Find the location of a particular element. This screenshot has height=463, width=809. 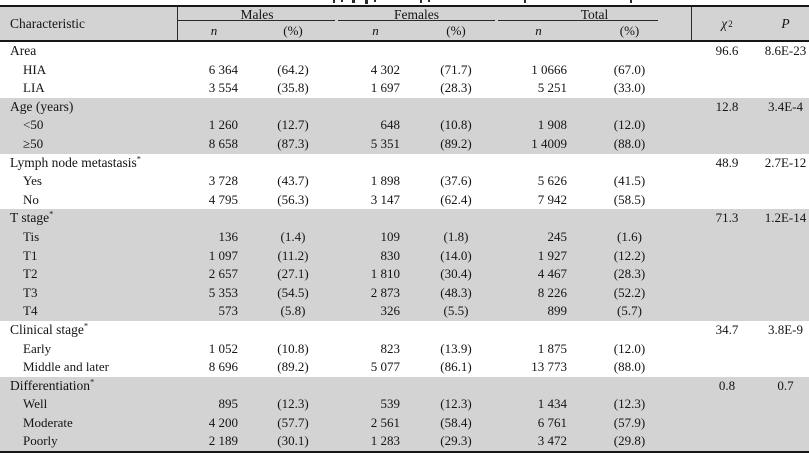

females-percent-cell-text: (86.1) is located at coordinates (456, 367).